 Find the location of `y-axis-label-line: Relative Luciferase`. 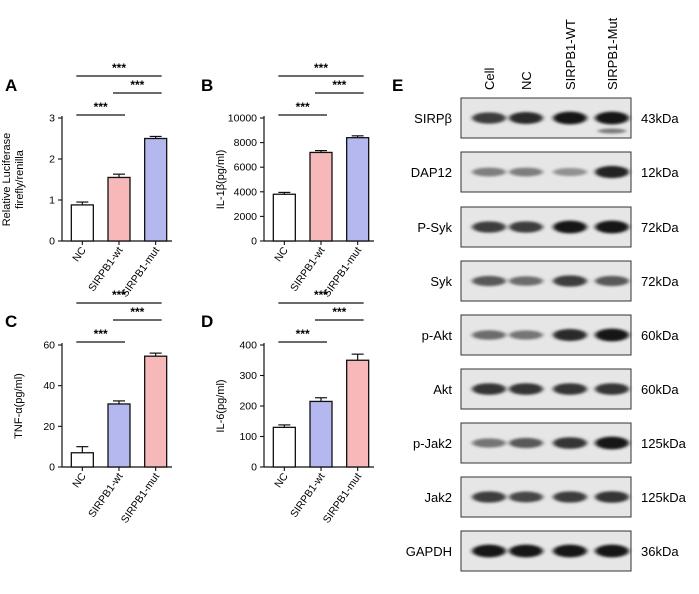

y-axis-label-line: Relative Luciferase is located at coordinates (7, 180).